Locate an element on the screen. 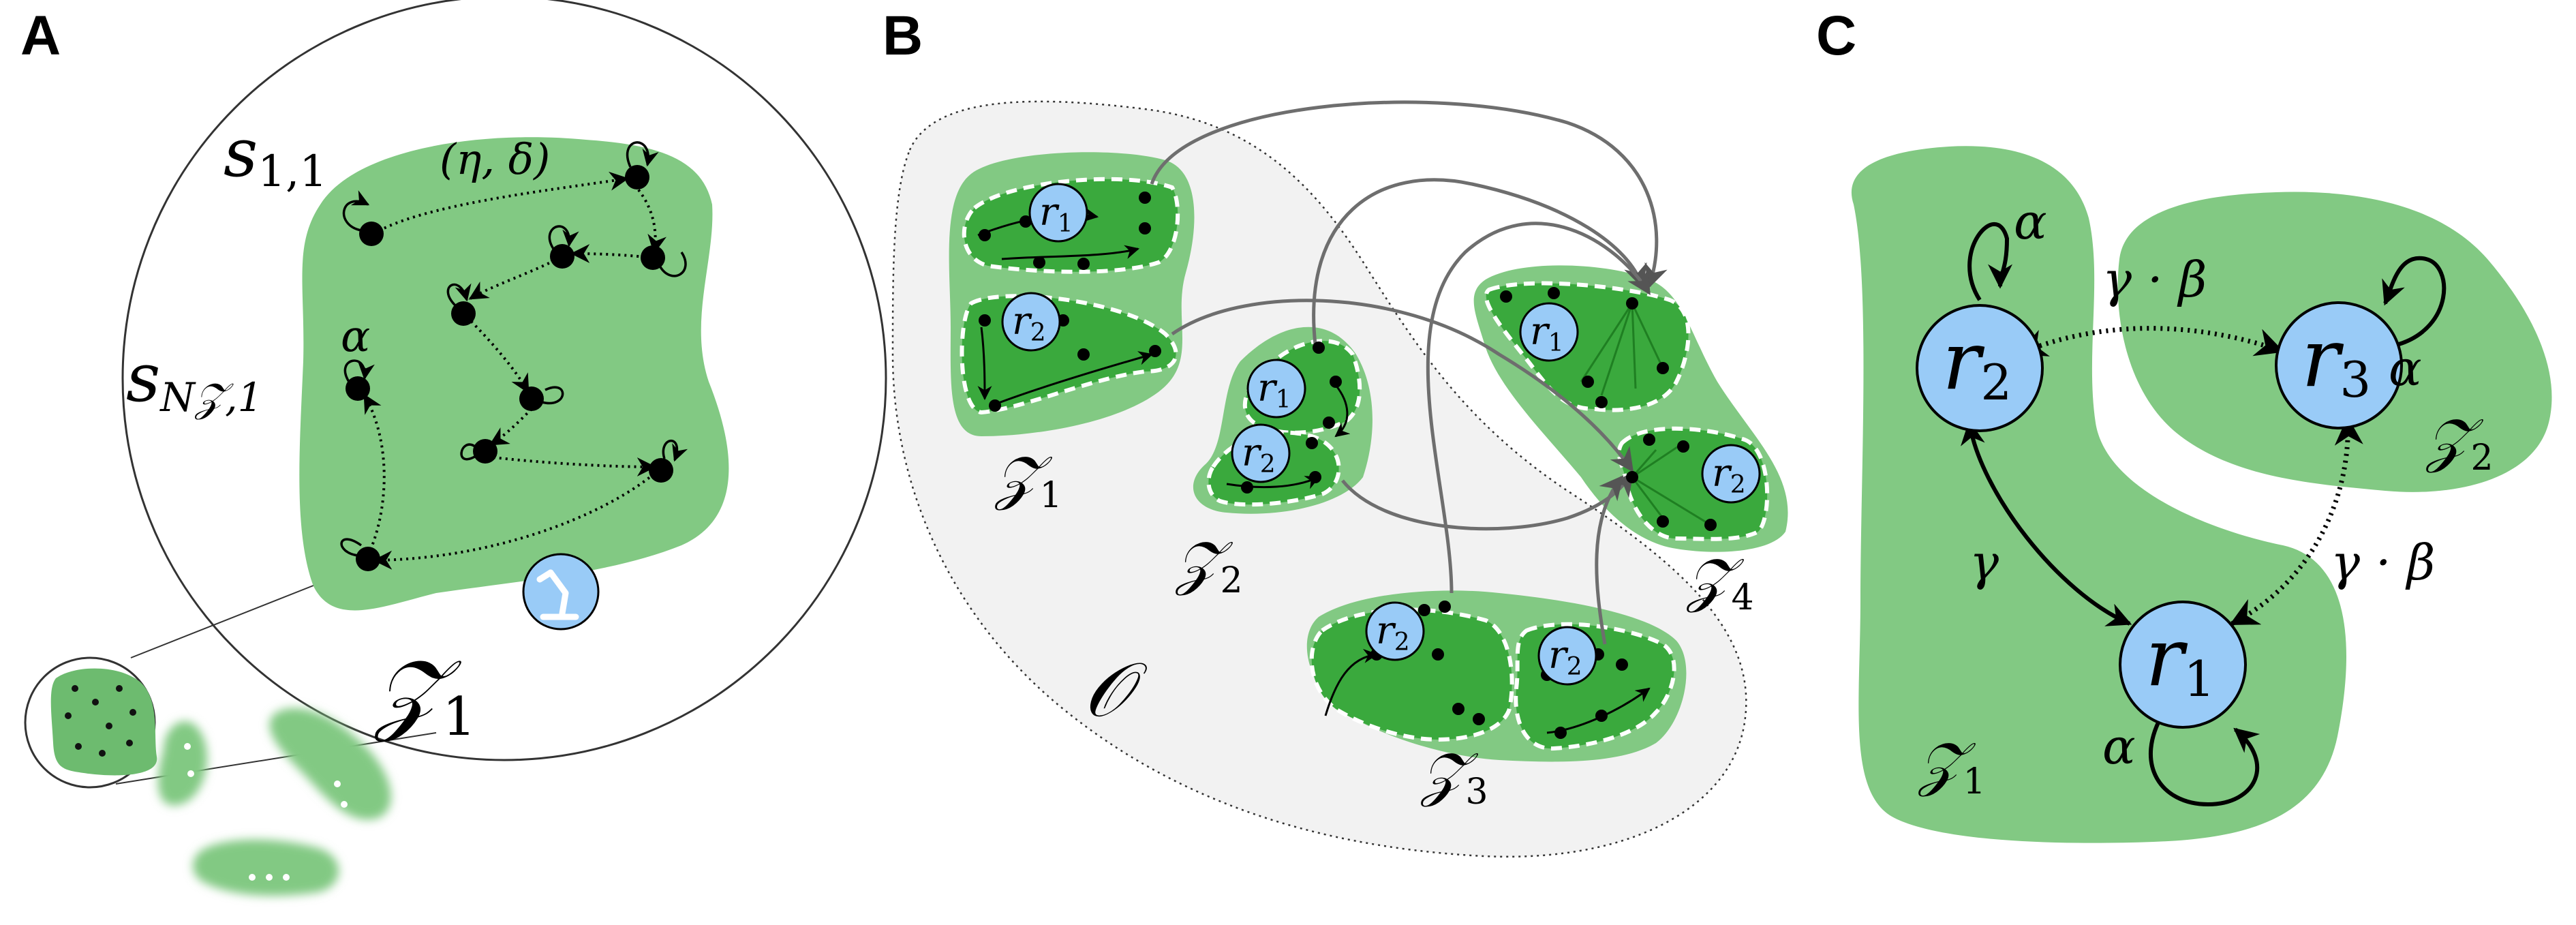 This screenshot has height=925, width=2576. zoom-line-top is located at coordinates (225, 620).